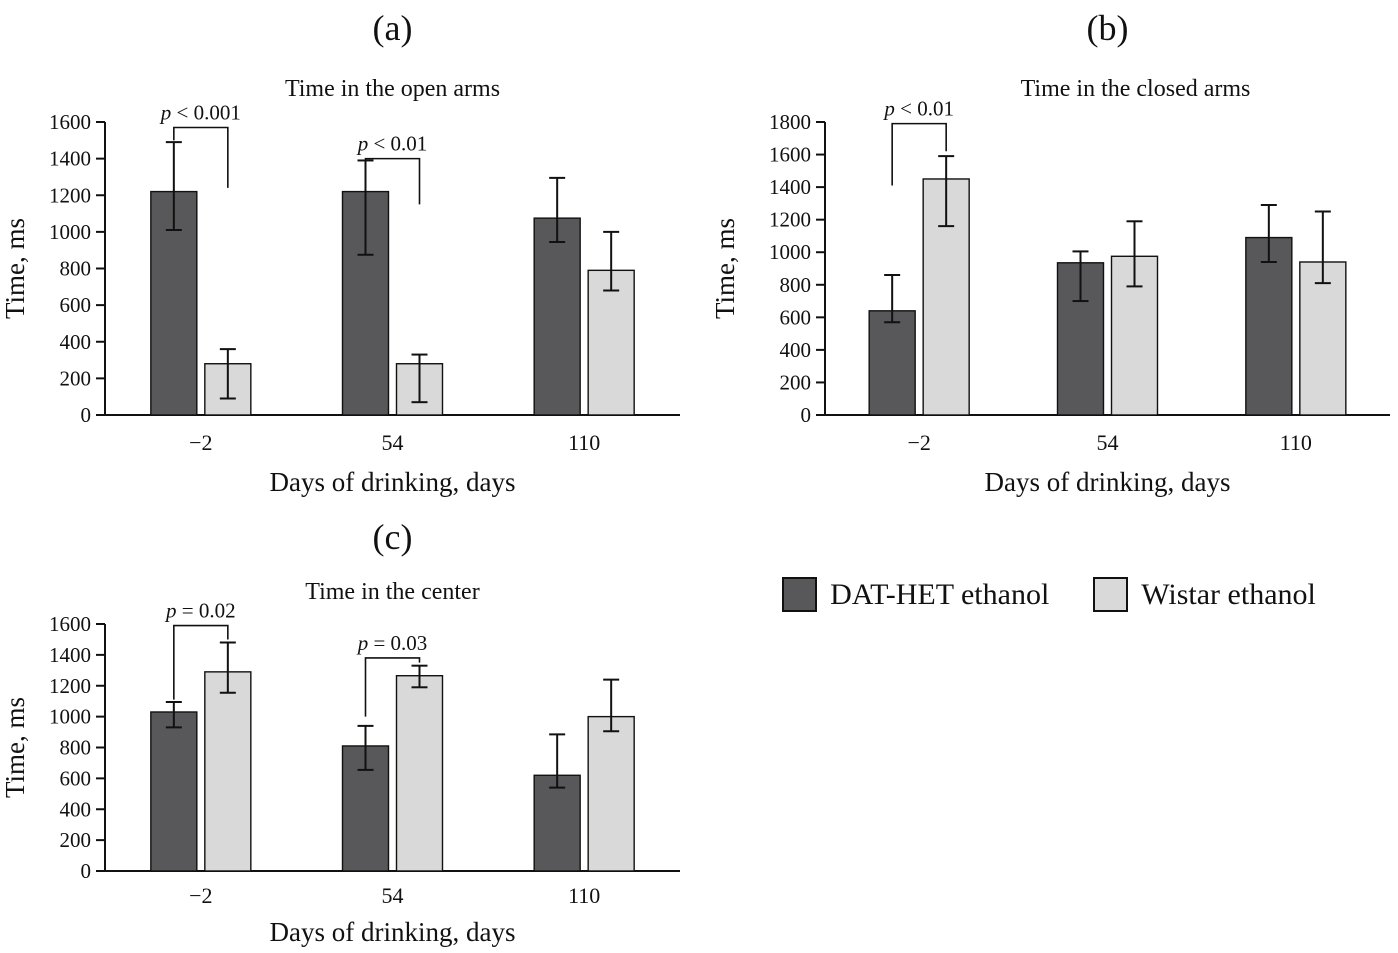 The image size is (1398, 953). I want to click on chart-title: Time in the closed arms, so click(1136, 89).